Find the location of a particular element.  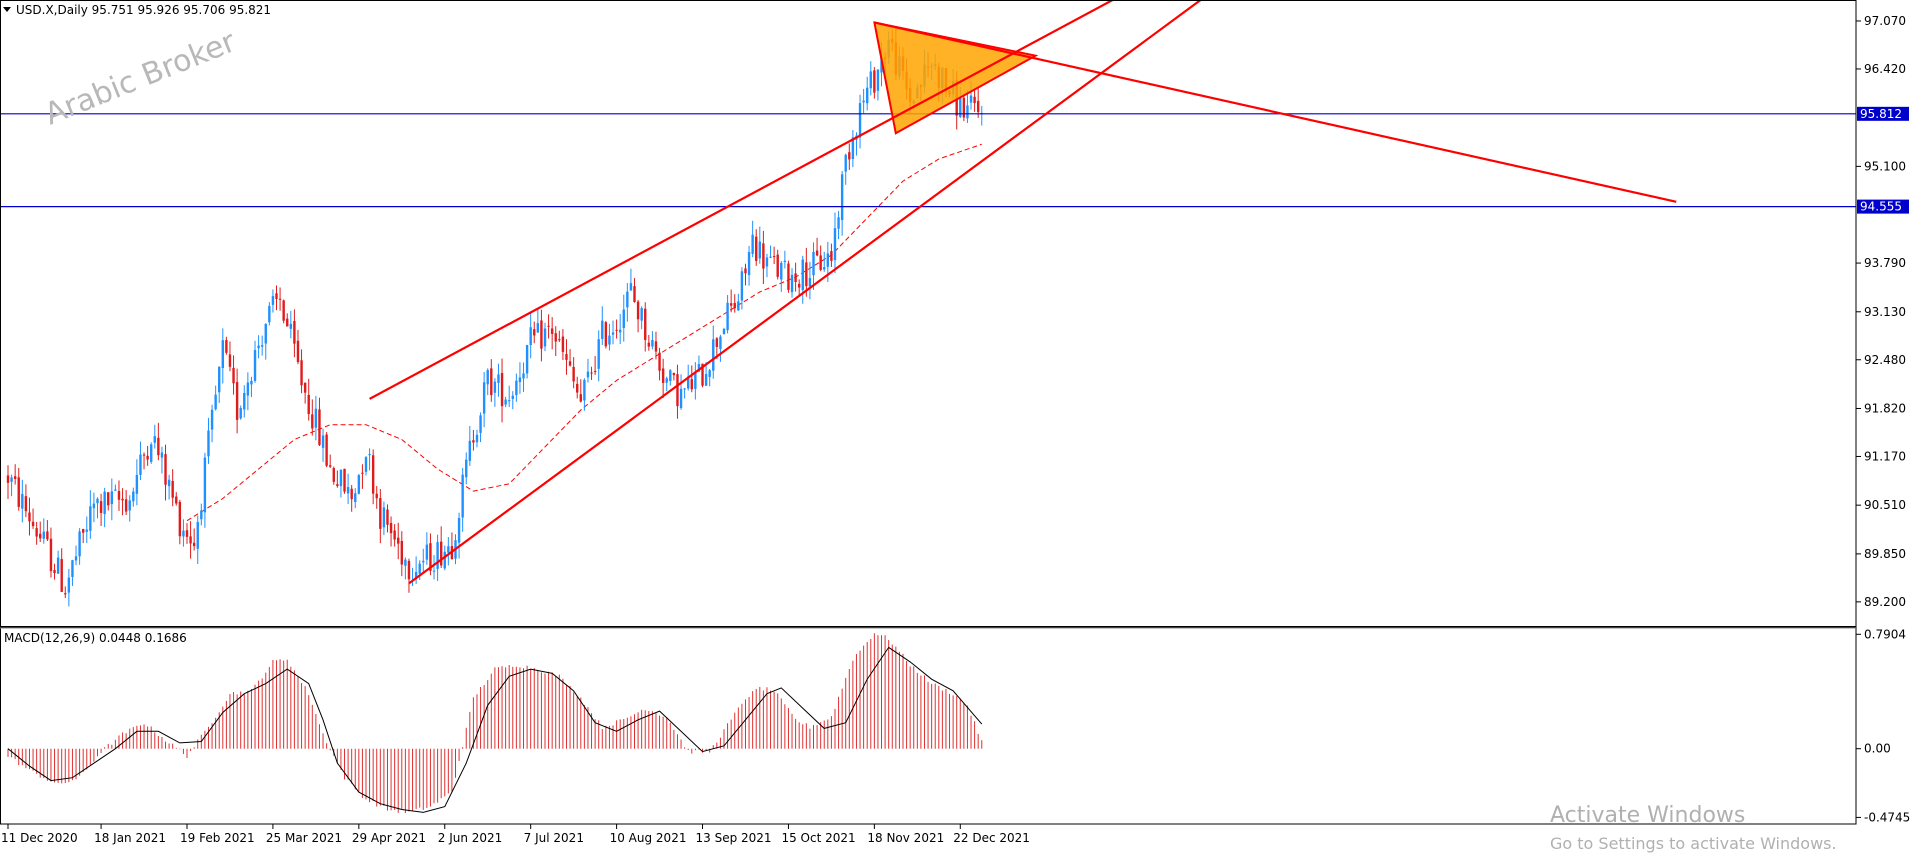

macd-histogram-layer is located at coordinates (495, 723).